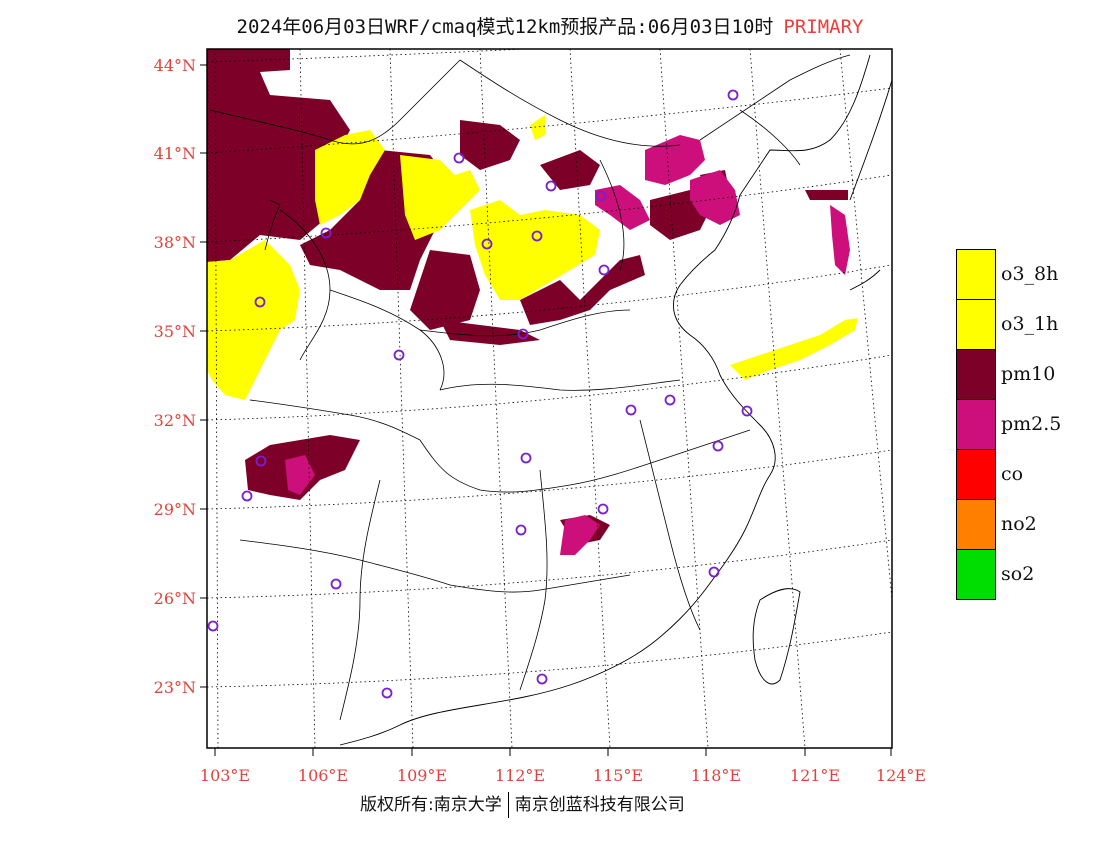 This screenshot has height=850, width=1100. What do you see at coordinates (815, 775) in the screenshot?
I see `lon-label: 121°E` at bounding box center [815, 775].